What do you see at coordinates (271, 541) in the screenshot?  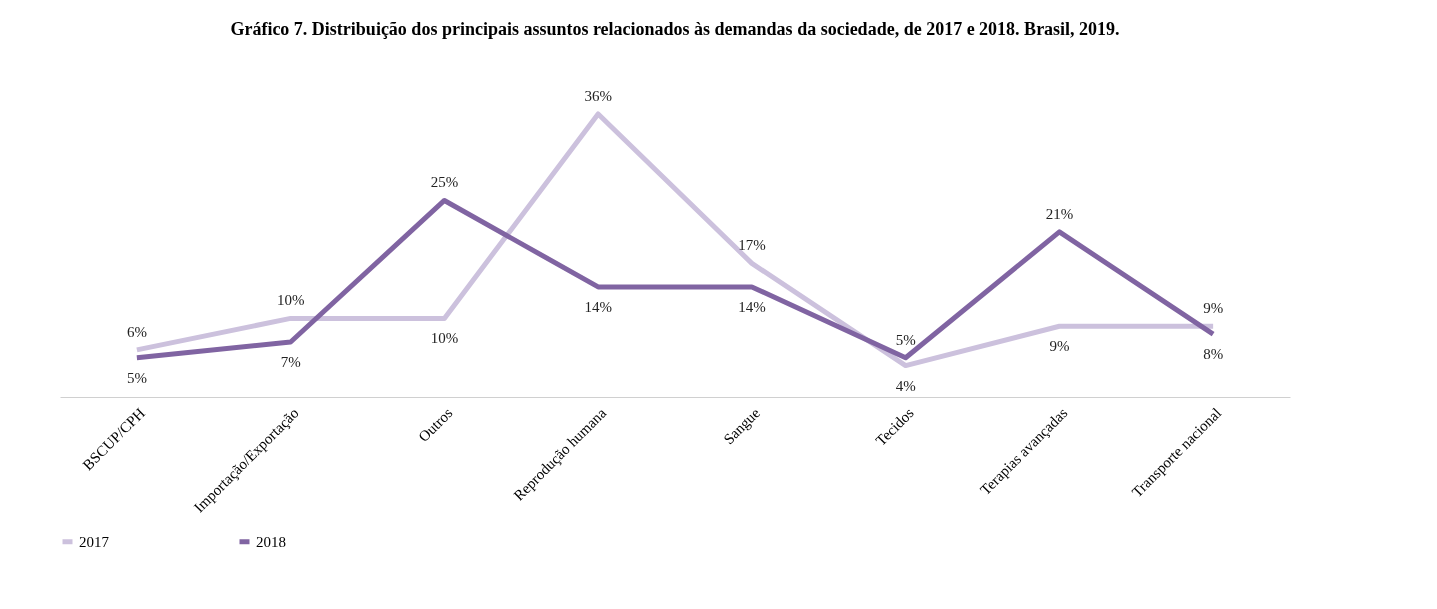 I see `legend-label: 2018` at bounding box center [271, 541].